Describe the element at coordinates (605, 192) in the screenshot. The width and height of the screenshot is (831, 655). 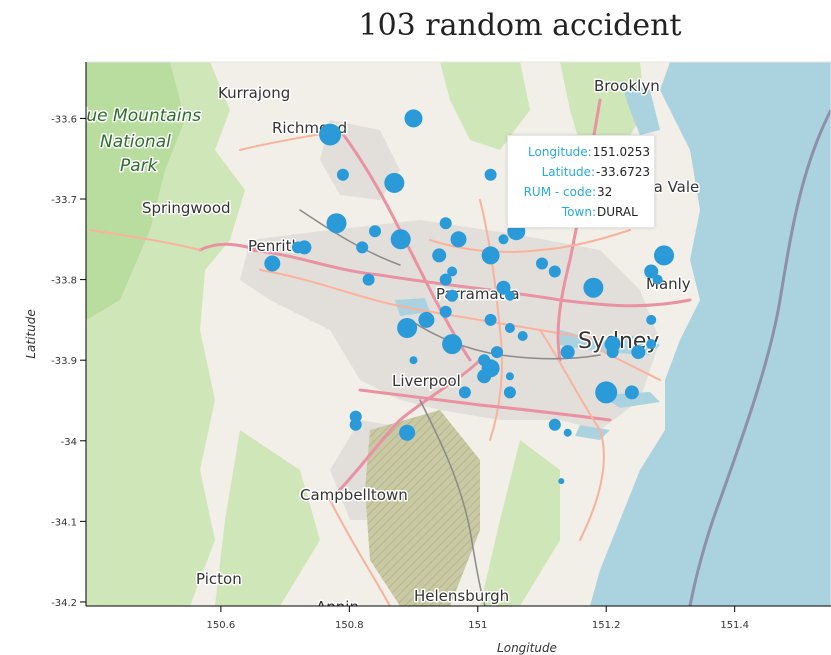
I see `tooltip-value: 32` at that location.